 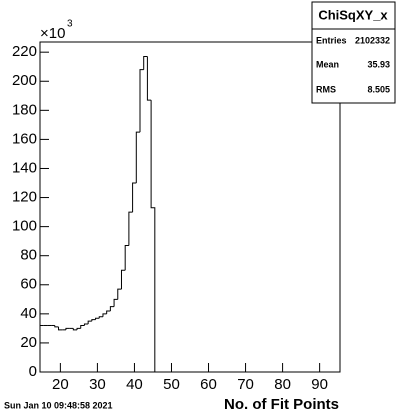 What do you see at coordinates (378, 89) in the screenshot?
I see `stats-value: 8.505` at bounding box center [378, 89].